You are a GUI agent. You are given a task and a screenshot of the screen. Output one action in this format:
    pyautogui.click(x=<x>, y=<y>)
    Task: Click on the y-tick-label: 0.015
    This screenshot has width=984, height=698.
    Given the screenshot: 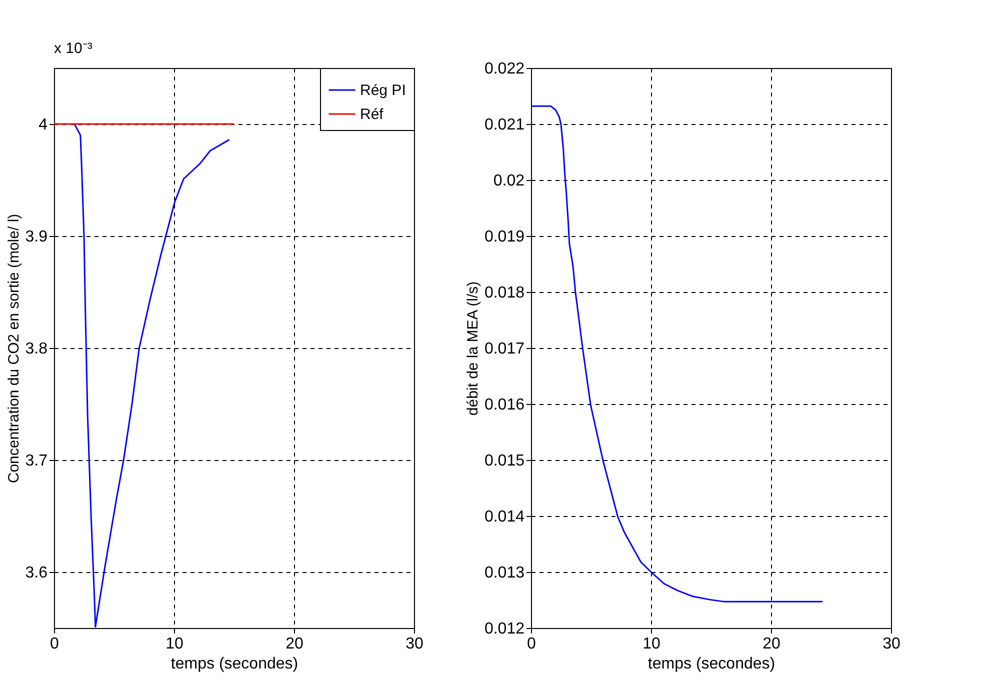 What is the action you would take?
    pyautogui.click(x=504, y=461)
    